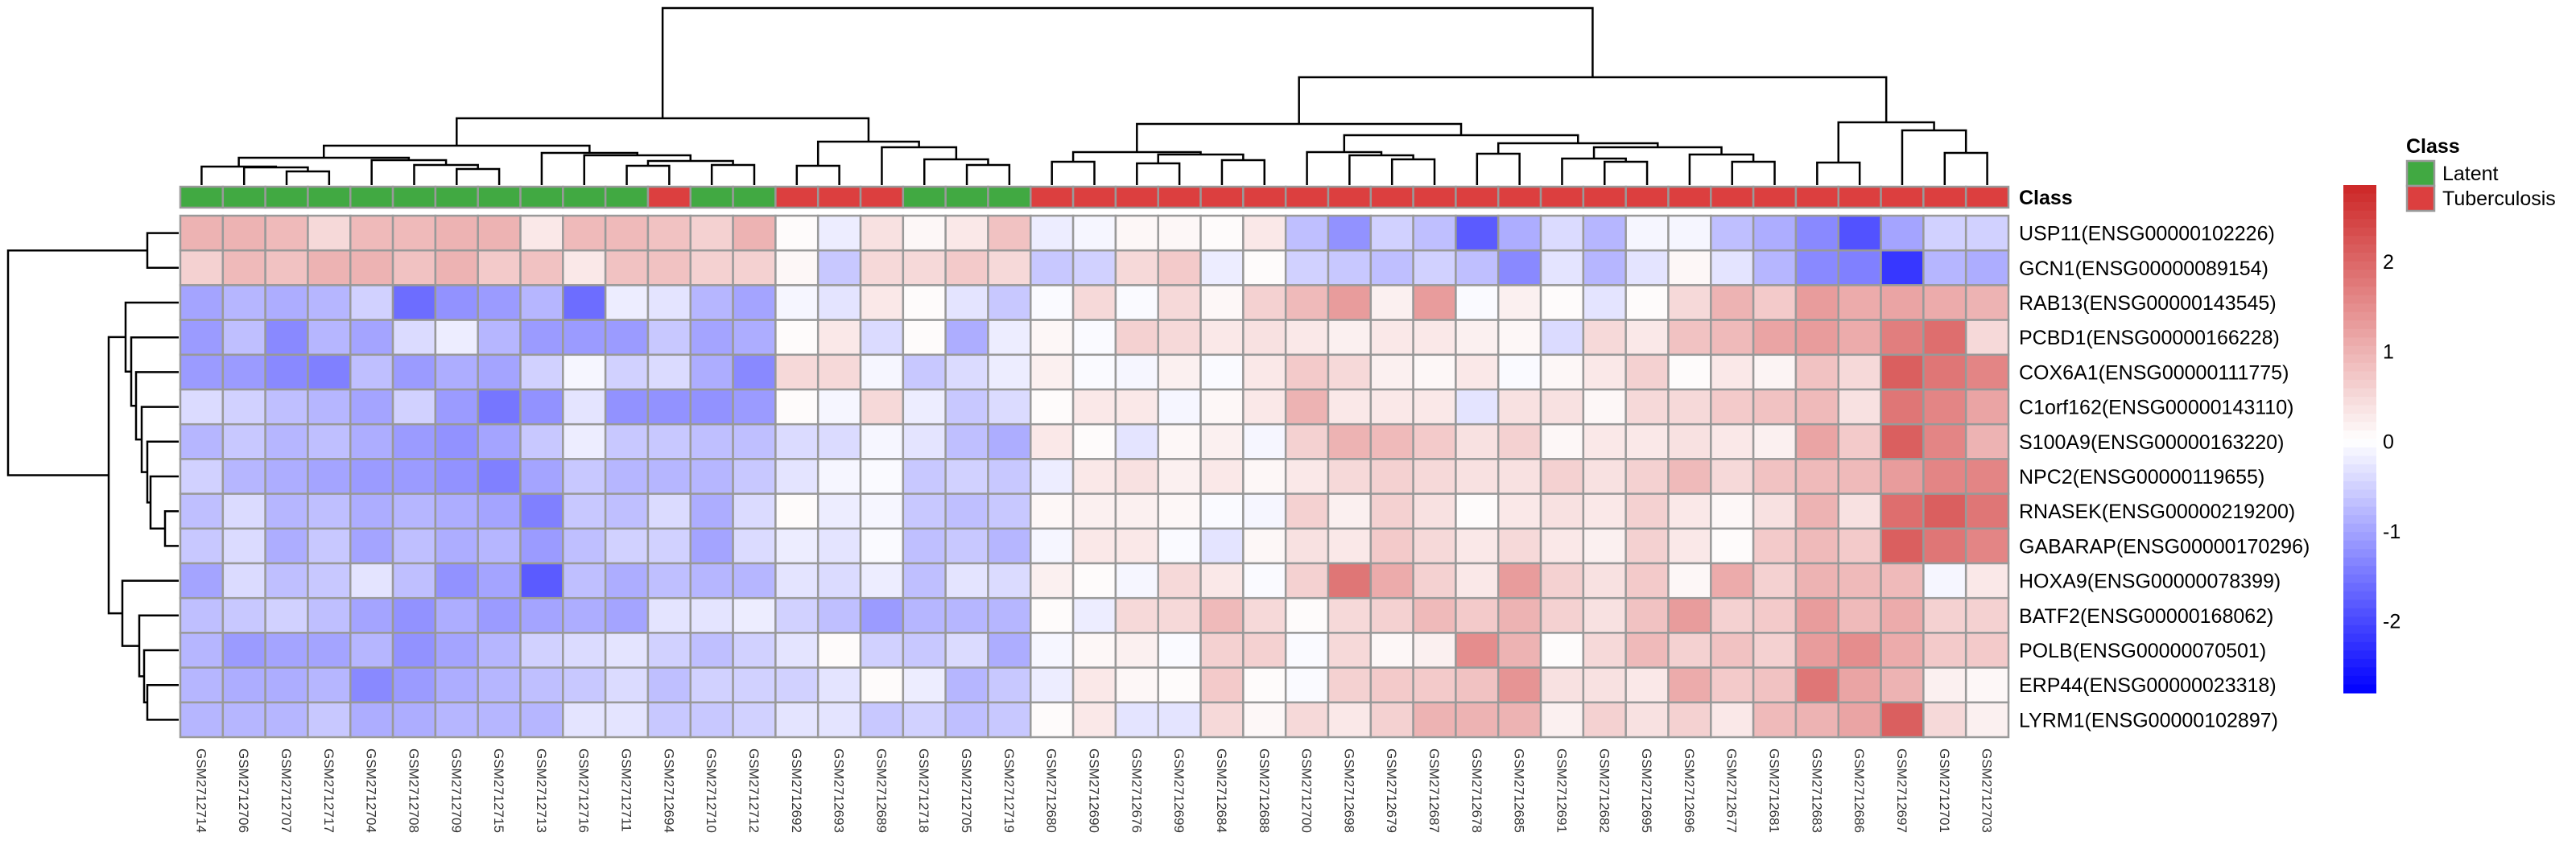  Describe the element at coordinates (1179, 790) in the screenshot. I see `column-label: GSM2712699` at that location.